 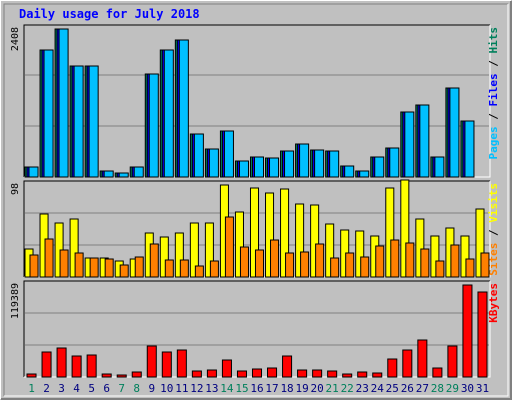 I want to click on x-tick-label: 13, so click(x=211, y=388).